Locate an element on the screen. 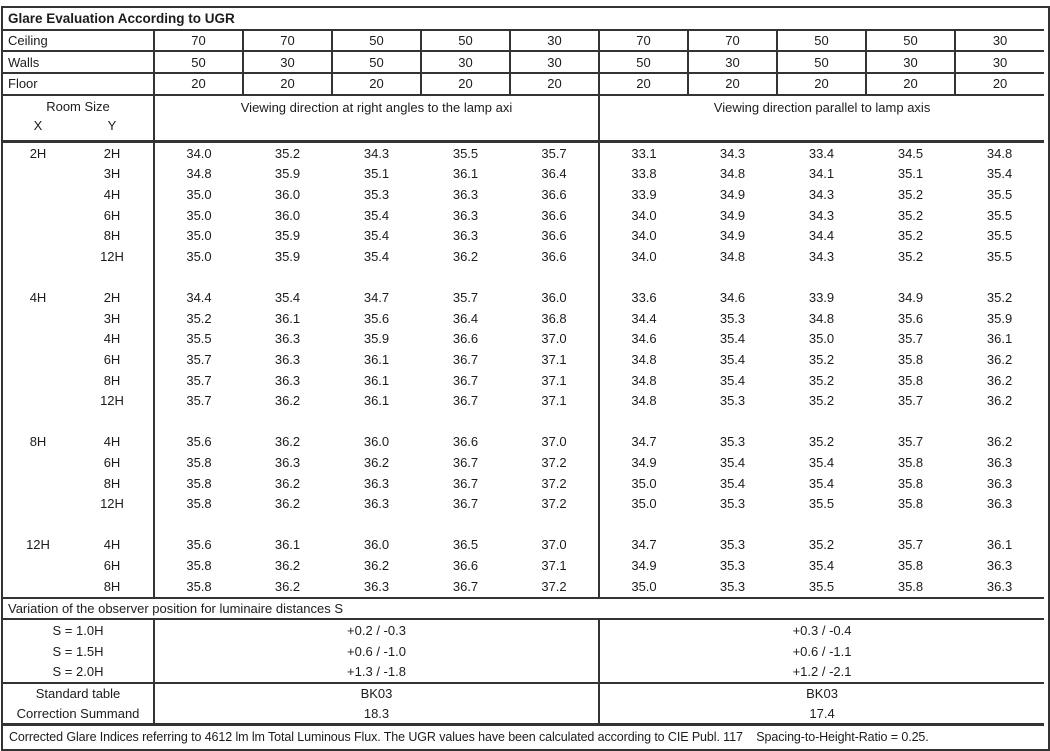 This screenshot has width=1050, height=751. ugr-value: 37.1 is located at coordinates (554, 401).